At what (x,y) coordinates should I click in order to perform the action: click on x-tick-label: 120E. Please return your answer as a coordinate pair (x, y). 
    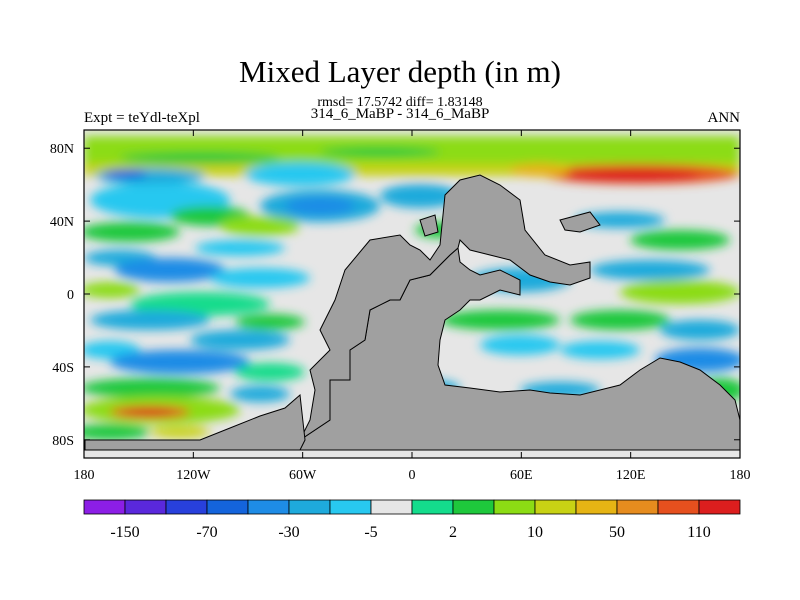
    Looking at the image, I should click on (631, 475).